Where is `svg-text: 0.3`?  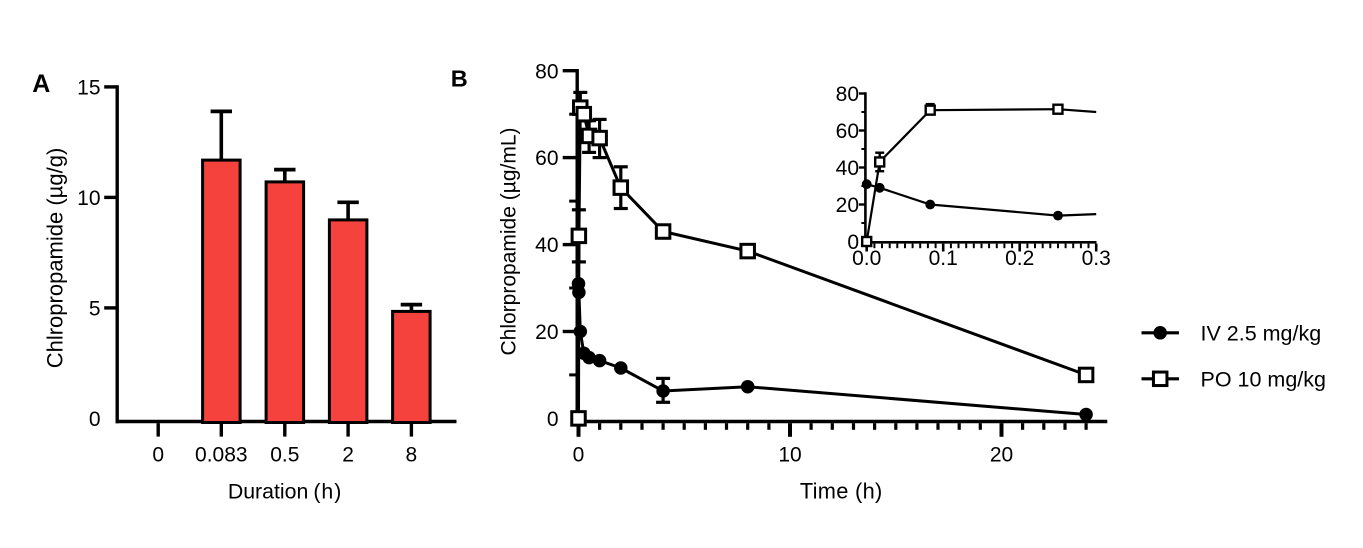 svg-text: 0.3 is located at coordinates (1096, 258).